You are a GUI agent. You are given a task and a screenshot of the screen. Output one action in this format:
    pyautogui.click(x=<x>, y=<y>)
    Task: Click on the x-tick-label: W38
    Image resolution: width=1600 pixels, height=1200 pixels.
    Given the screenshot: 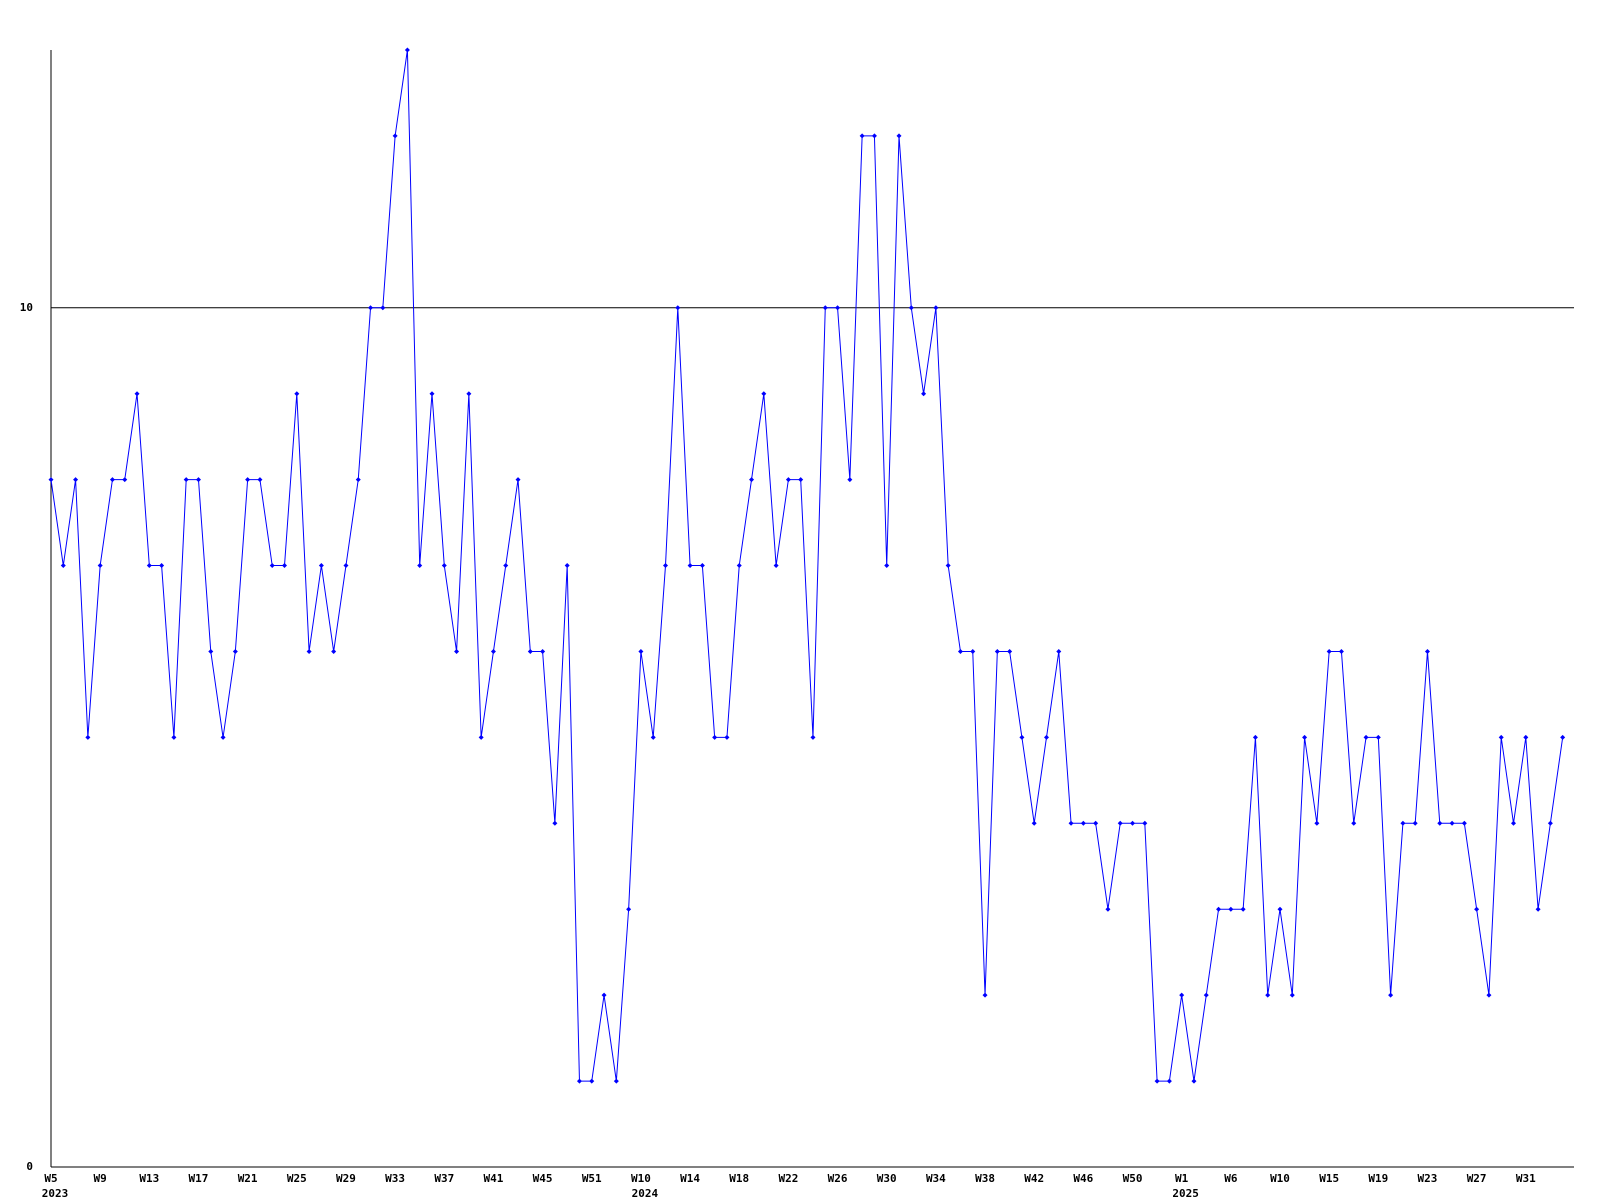 What is the action you would take?
    pyautogui.click(x=985, y=1178)
    